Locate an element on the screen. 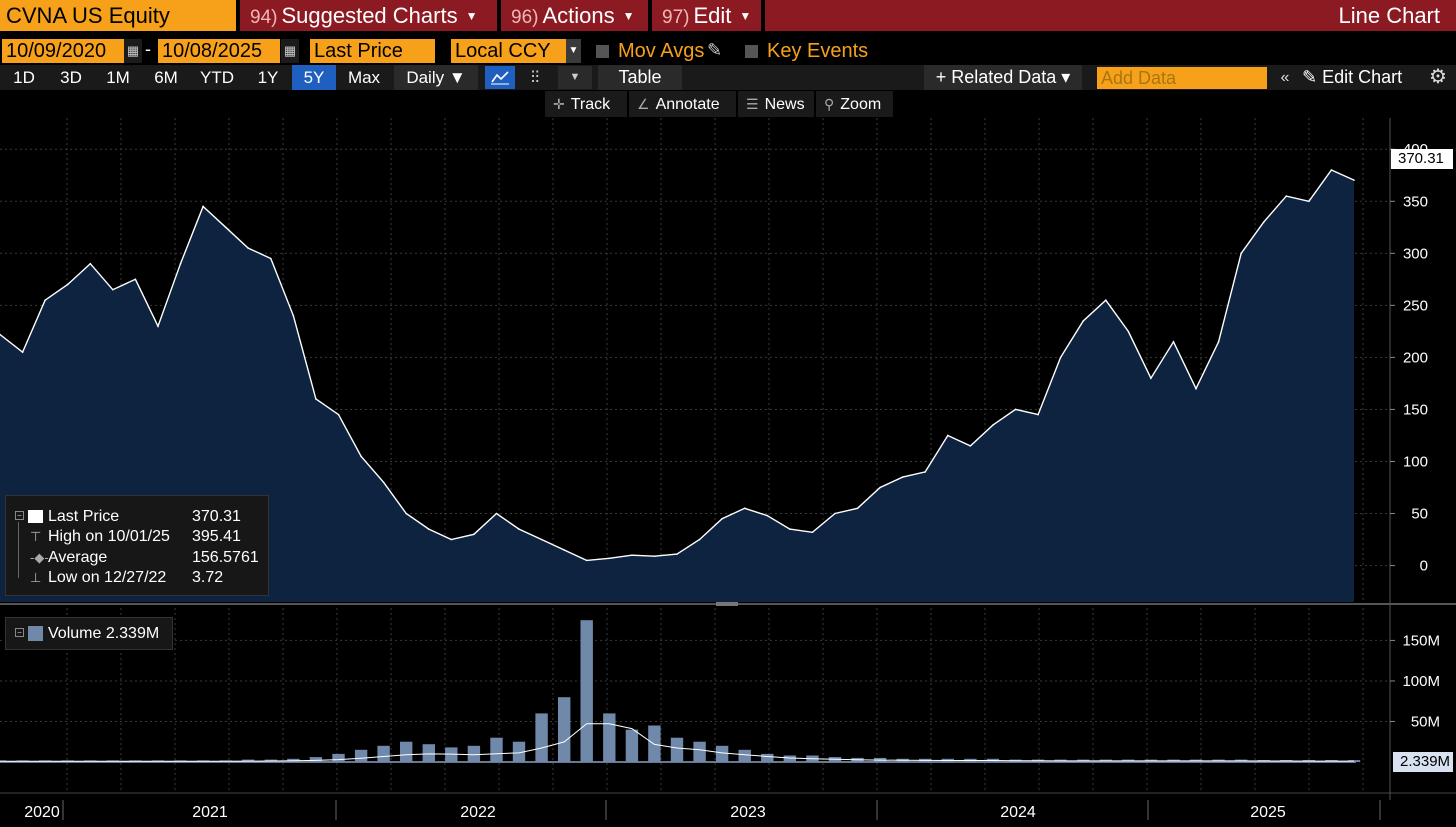  range-5y-button: 5Y is located at coordinates (314, 77).